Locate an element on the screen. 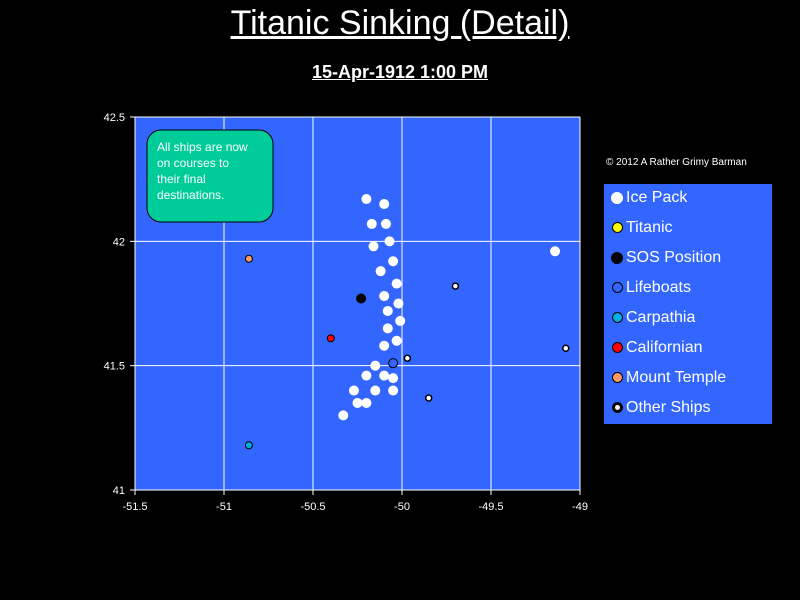 The width and height of the screenshot is (800, 600). legend-item-sos-position: SOS Position is located at coordinates (666, 258).